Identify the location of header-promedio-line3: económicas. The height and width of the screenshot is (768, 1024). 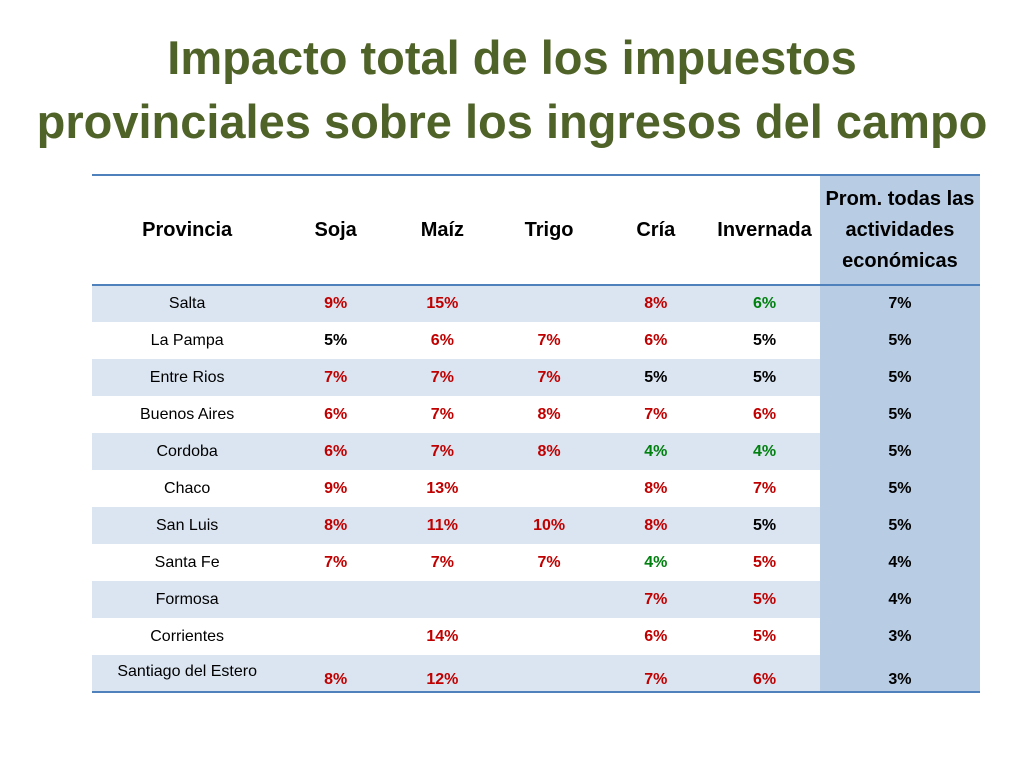
(900, 260).